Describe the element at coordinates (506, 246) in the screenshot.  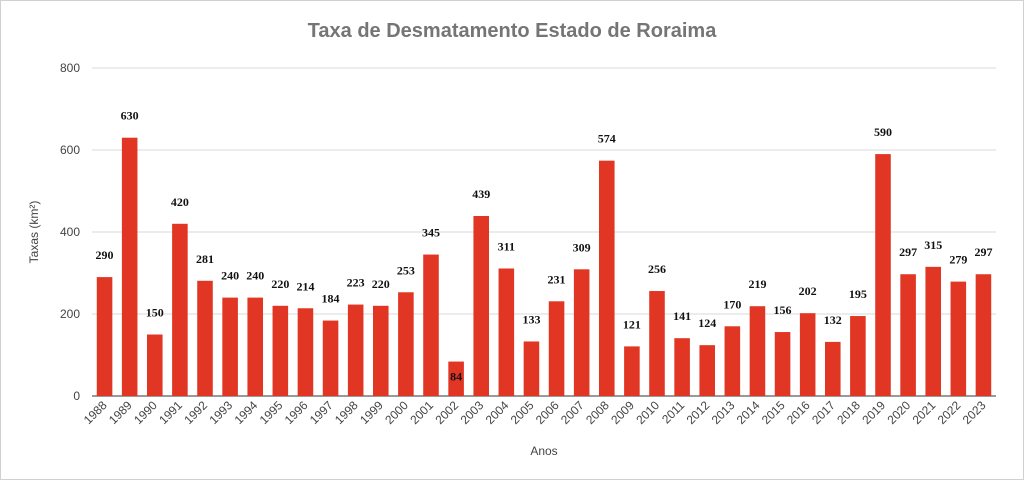
I see `data-label: 311` at that location.